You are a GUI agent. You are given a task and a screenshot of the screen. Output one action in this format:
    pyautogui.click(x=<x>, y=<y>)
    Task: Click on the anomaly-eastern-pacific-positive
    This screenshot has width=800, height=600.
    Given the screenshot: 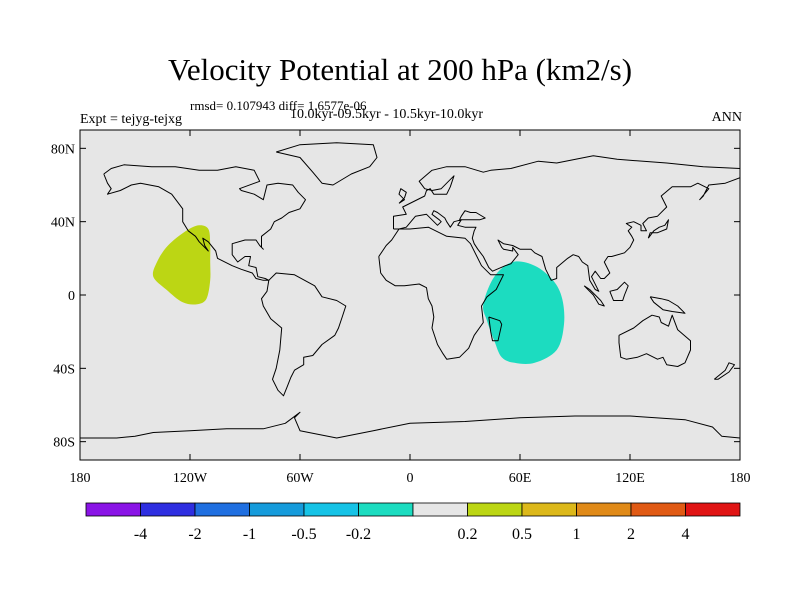 What is the action you would take?
    pyautogui.click(x=181, y=265)
    